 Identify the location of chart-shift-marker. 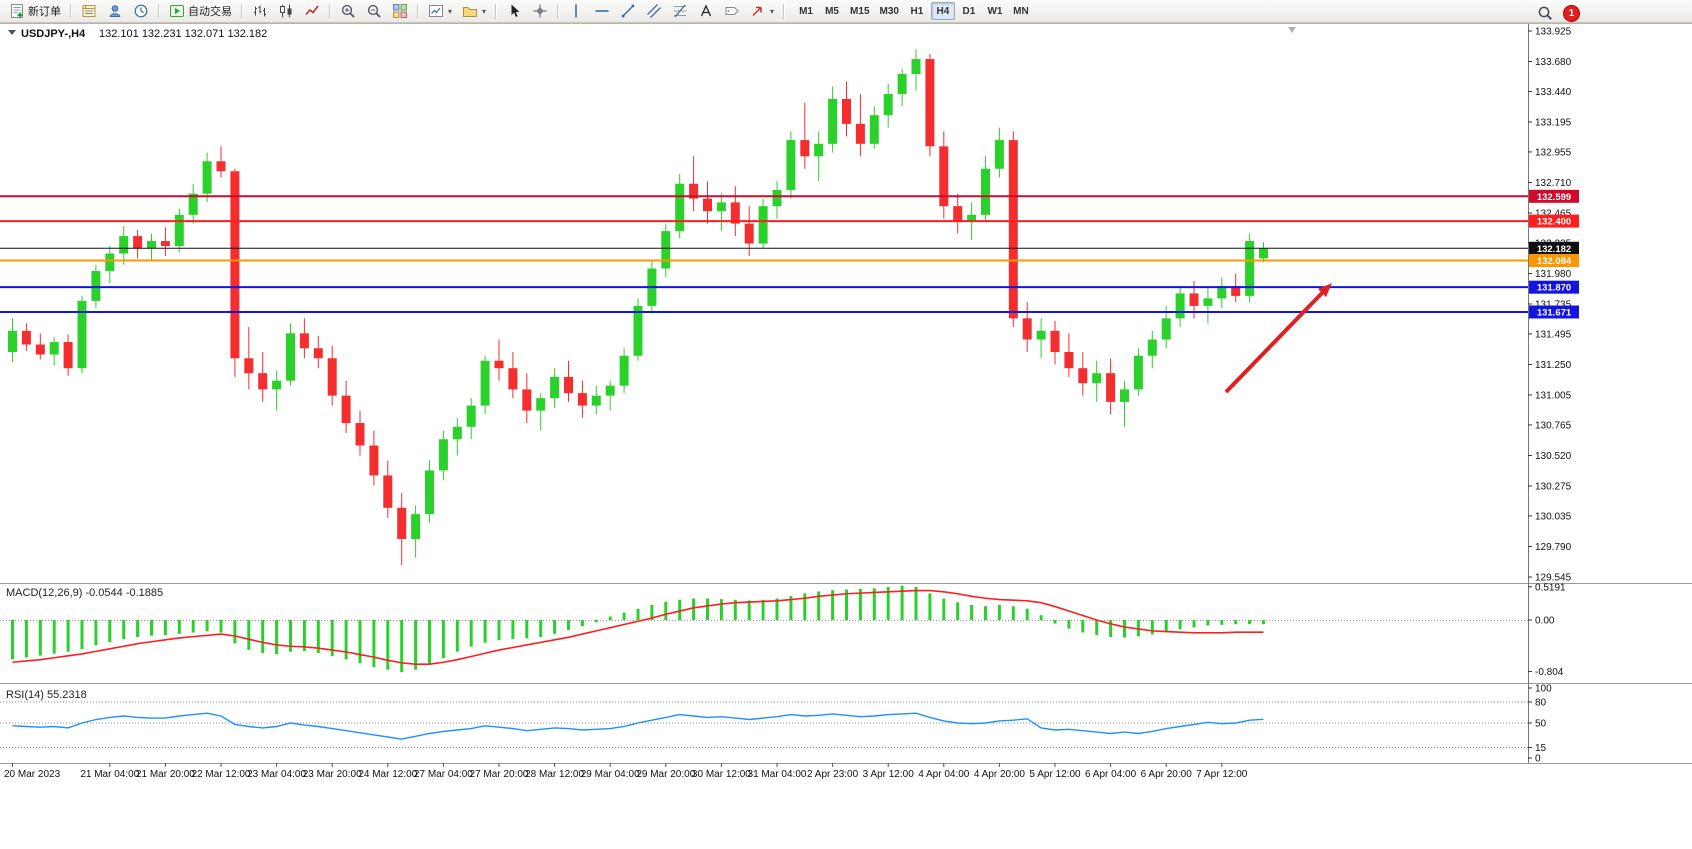
(1292, 30).